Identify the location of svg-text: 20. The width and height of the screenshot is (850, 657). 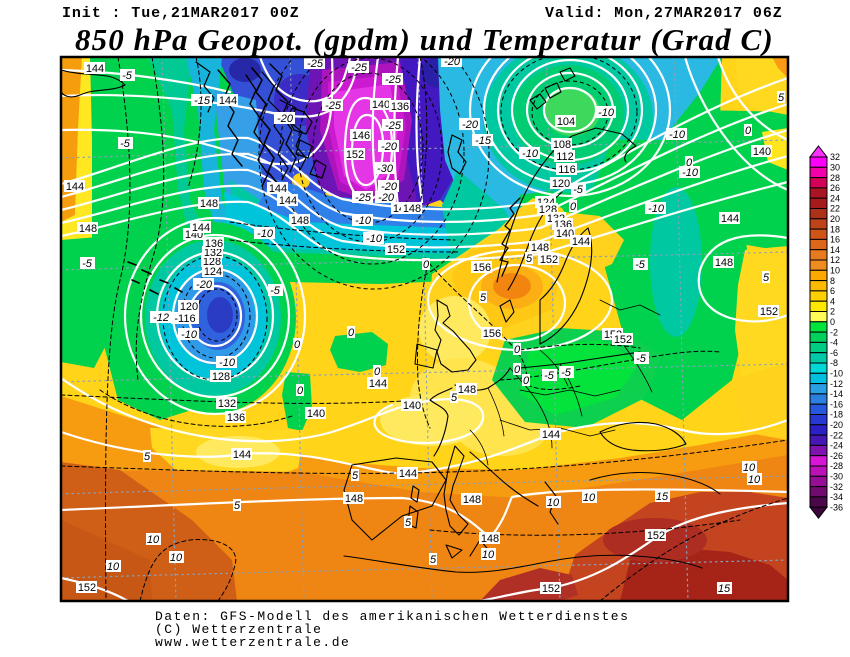
(835, 219).